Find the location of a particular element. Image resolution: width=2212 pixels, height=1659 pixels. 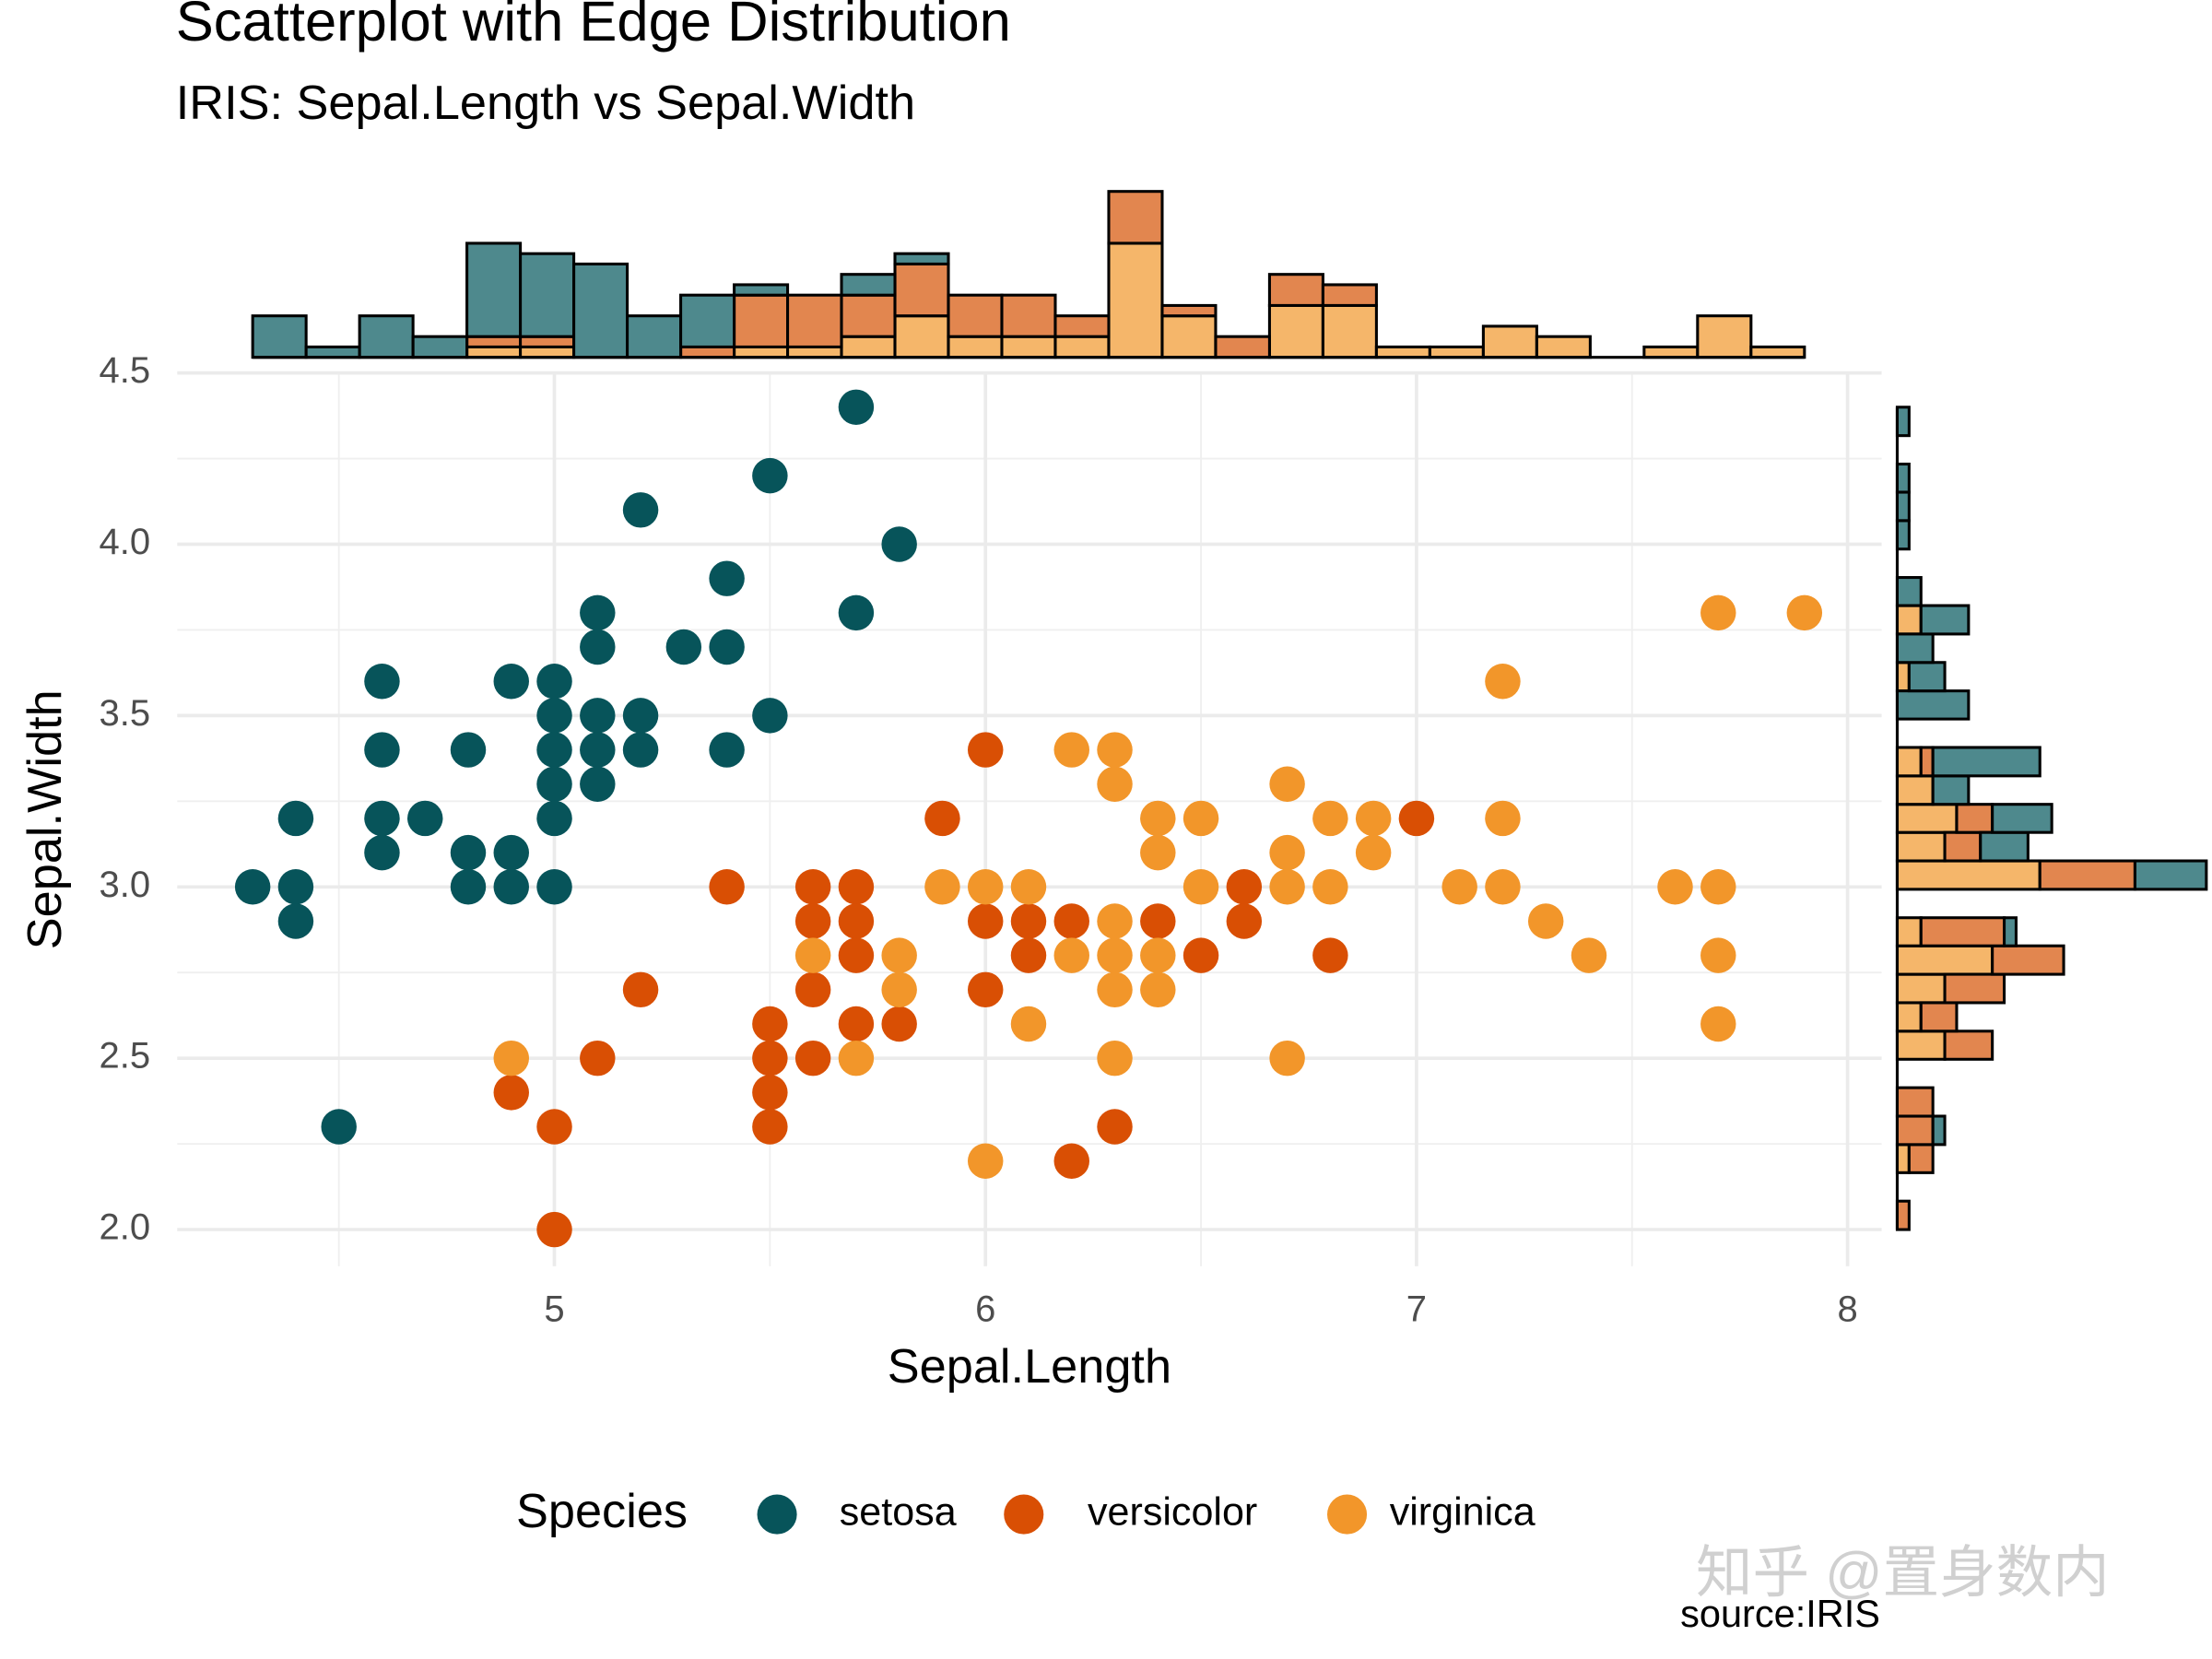

watermark: 知乎 @置身数内 is located at coordinates (1903, 1573).